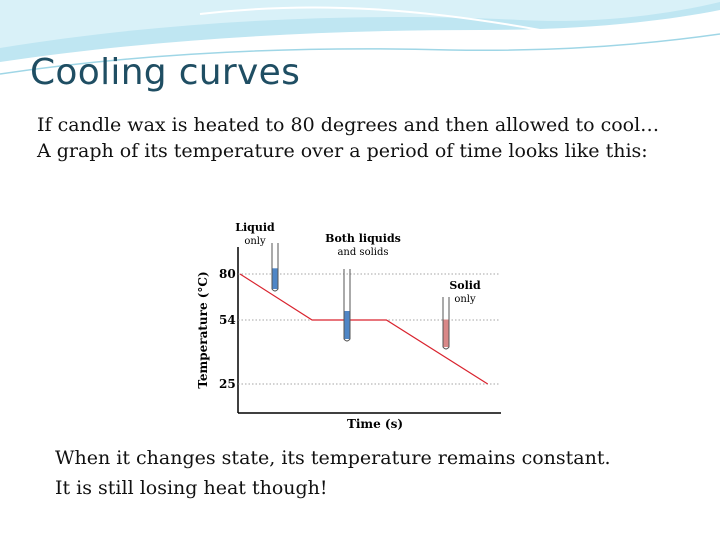 This screenshot has height=540, width=720. What do you see at coordinates (363, 238) in the screenshot?
I see `annotation-label-line1: Both liquids` at bounding box center [363, 238].